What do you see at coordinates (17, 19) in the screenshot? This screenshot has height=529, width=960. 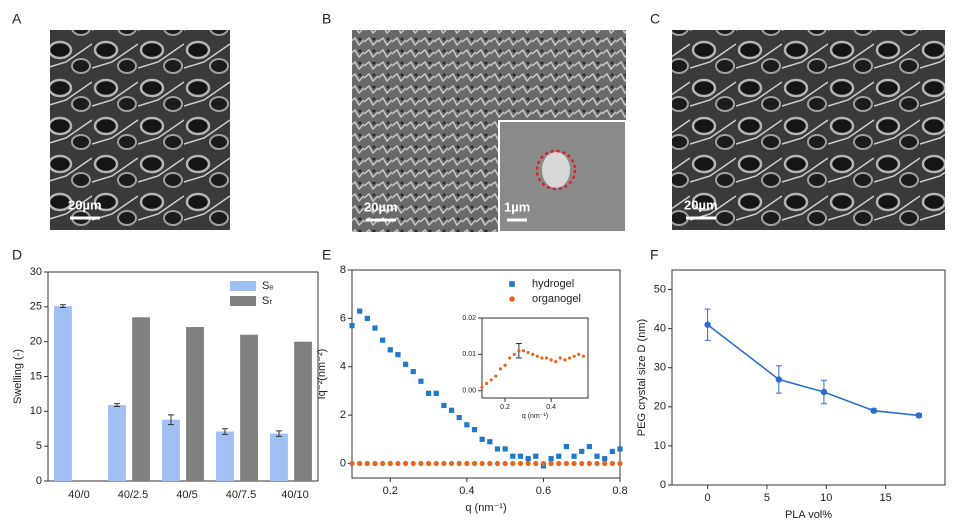 I see `panel-label: A` at bounding box center [17, 19].